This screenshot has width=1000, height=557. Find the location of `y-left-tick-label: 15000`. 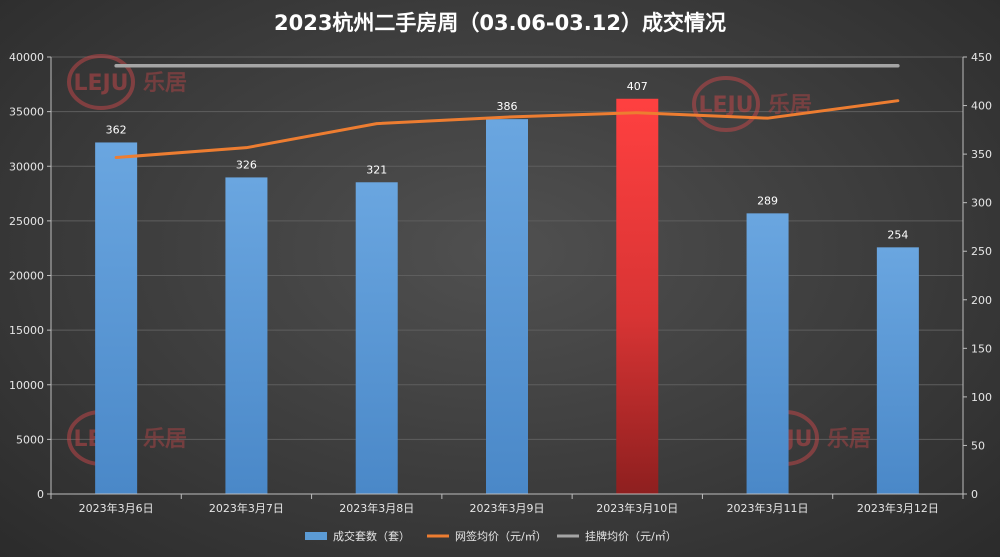

y-left-tick-label: 15000 is located at coordinates (26, 330).